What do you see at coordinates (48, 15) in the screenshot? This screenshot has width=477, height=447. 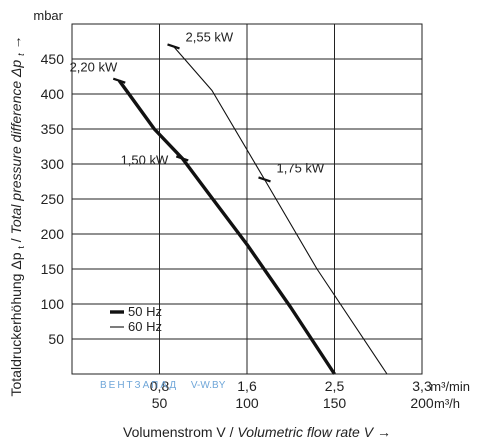 I see `y-unit-label: mbar` at bounding box center [48, 15].